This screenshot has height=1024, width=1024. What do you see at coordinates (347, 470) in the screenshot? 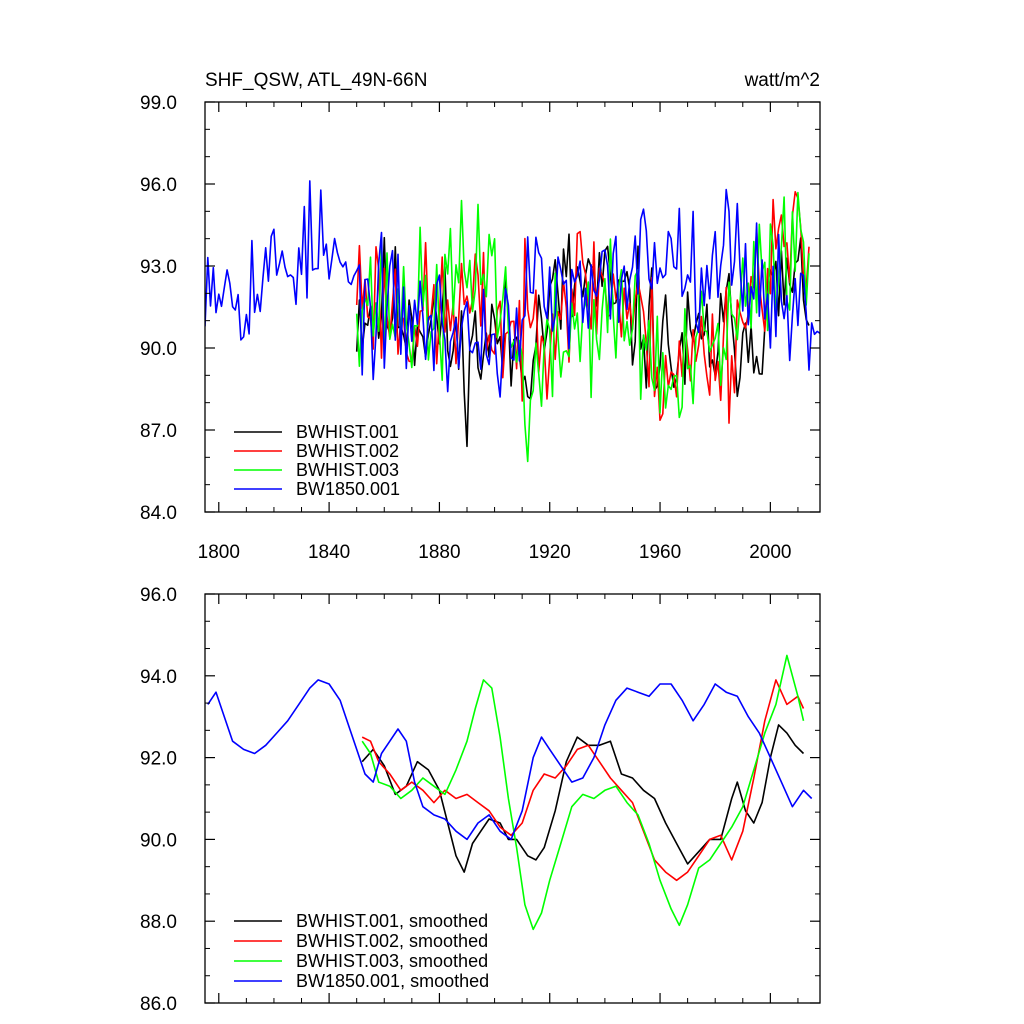
I see `legend-label: BWHIST.003` at bounding box center [347, 470].